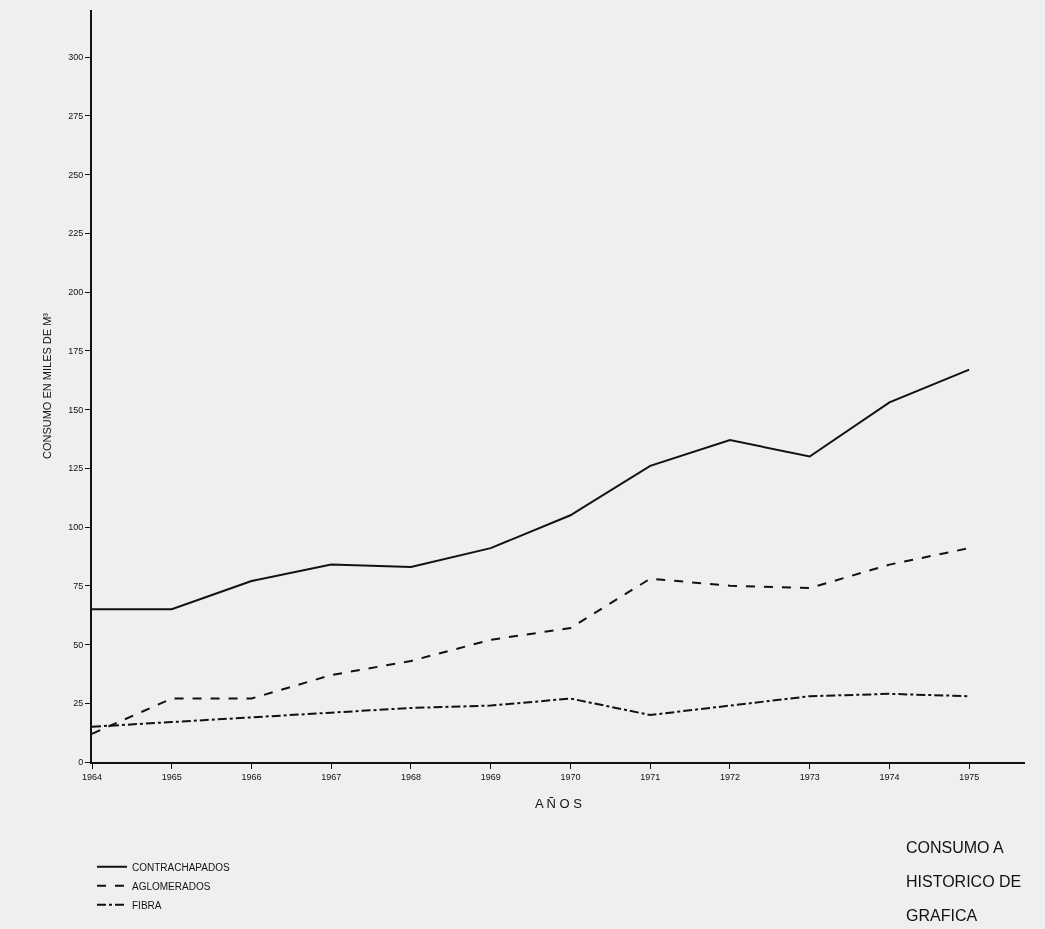 This screenshot has width=1045, height=929. Describe the element at coordinates (251, 776) in the screenshot. I see `x-tick-label: 1966` at that location.